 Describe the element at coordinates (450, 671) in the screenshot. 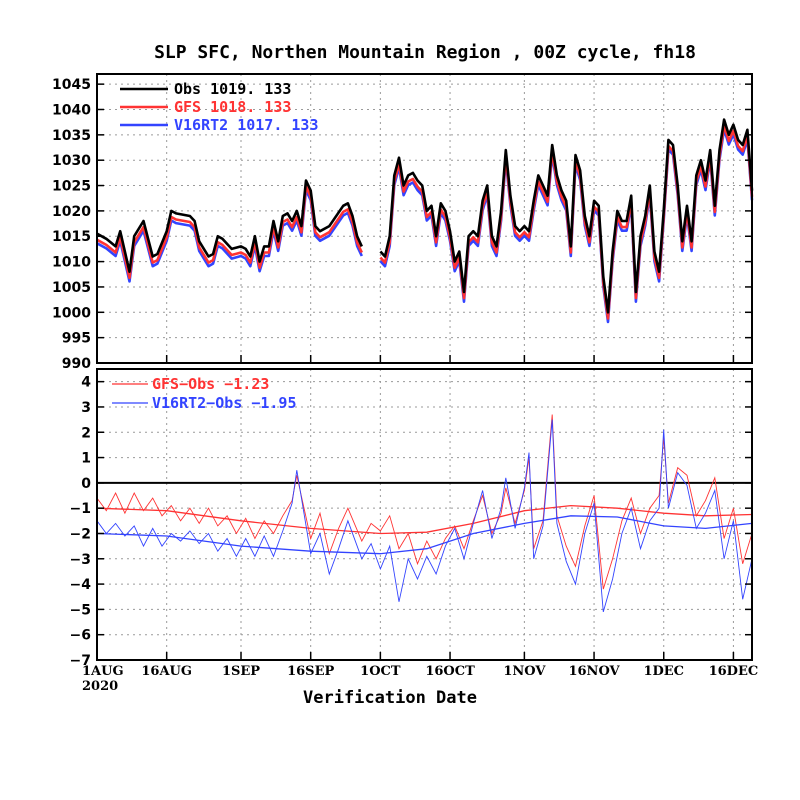

I see `x-tick-label: 16OCT` at that location.